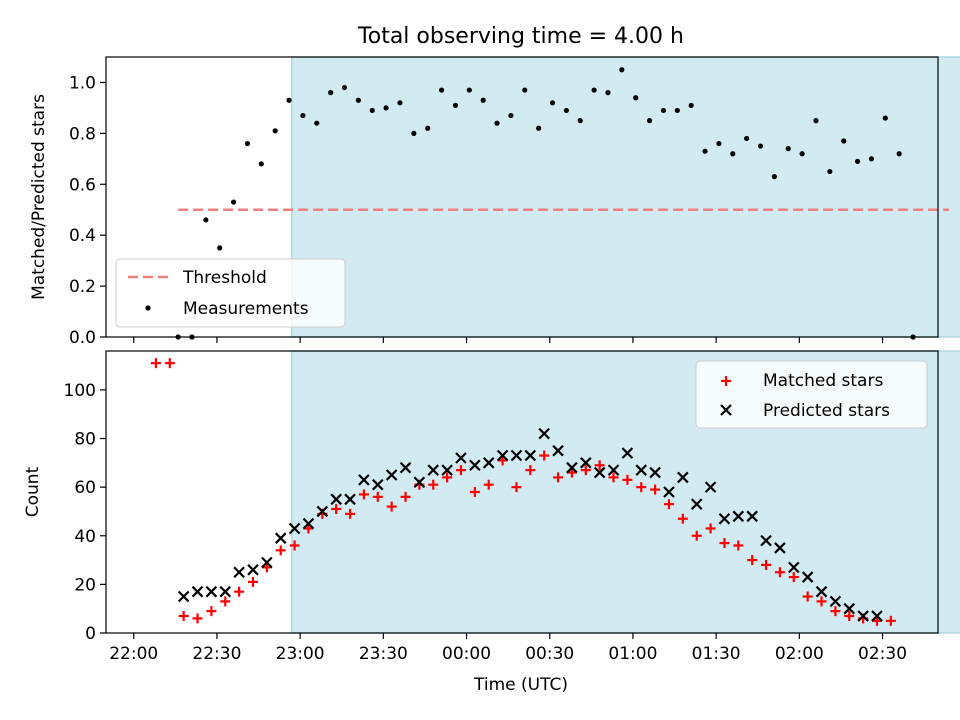  What do you see at coordinates (823, 381) in the screenshot?
I see `legend-matched-label: Matched stars` at bounding box center [823, 381].